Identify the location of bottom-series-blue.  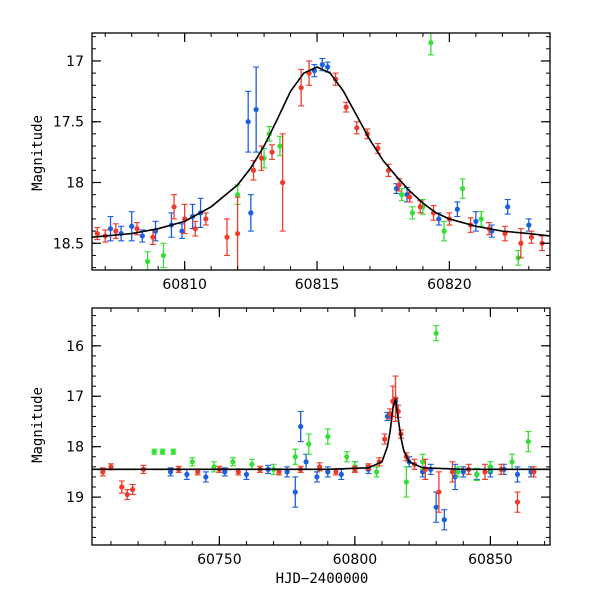
(351, 464).